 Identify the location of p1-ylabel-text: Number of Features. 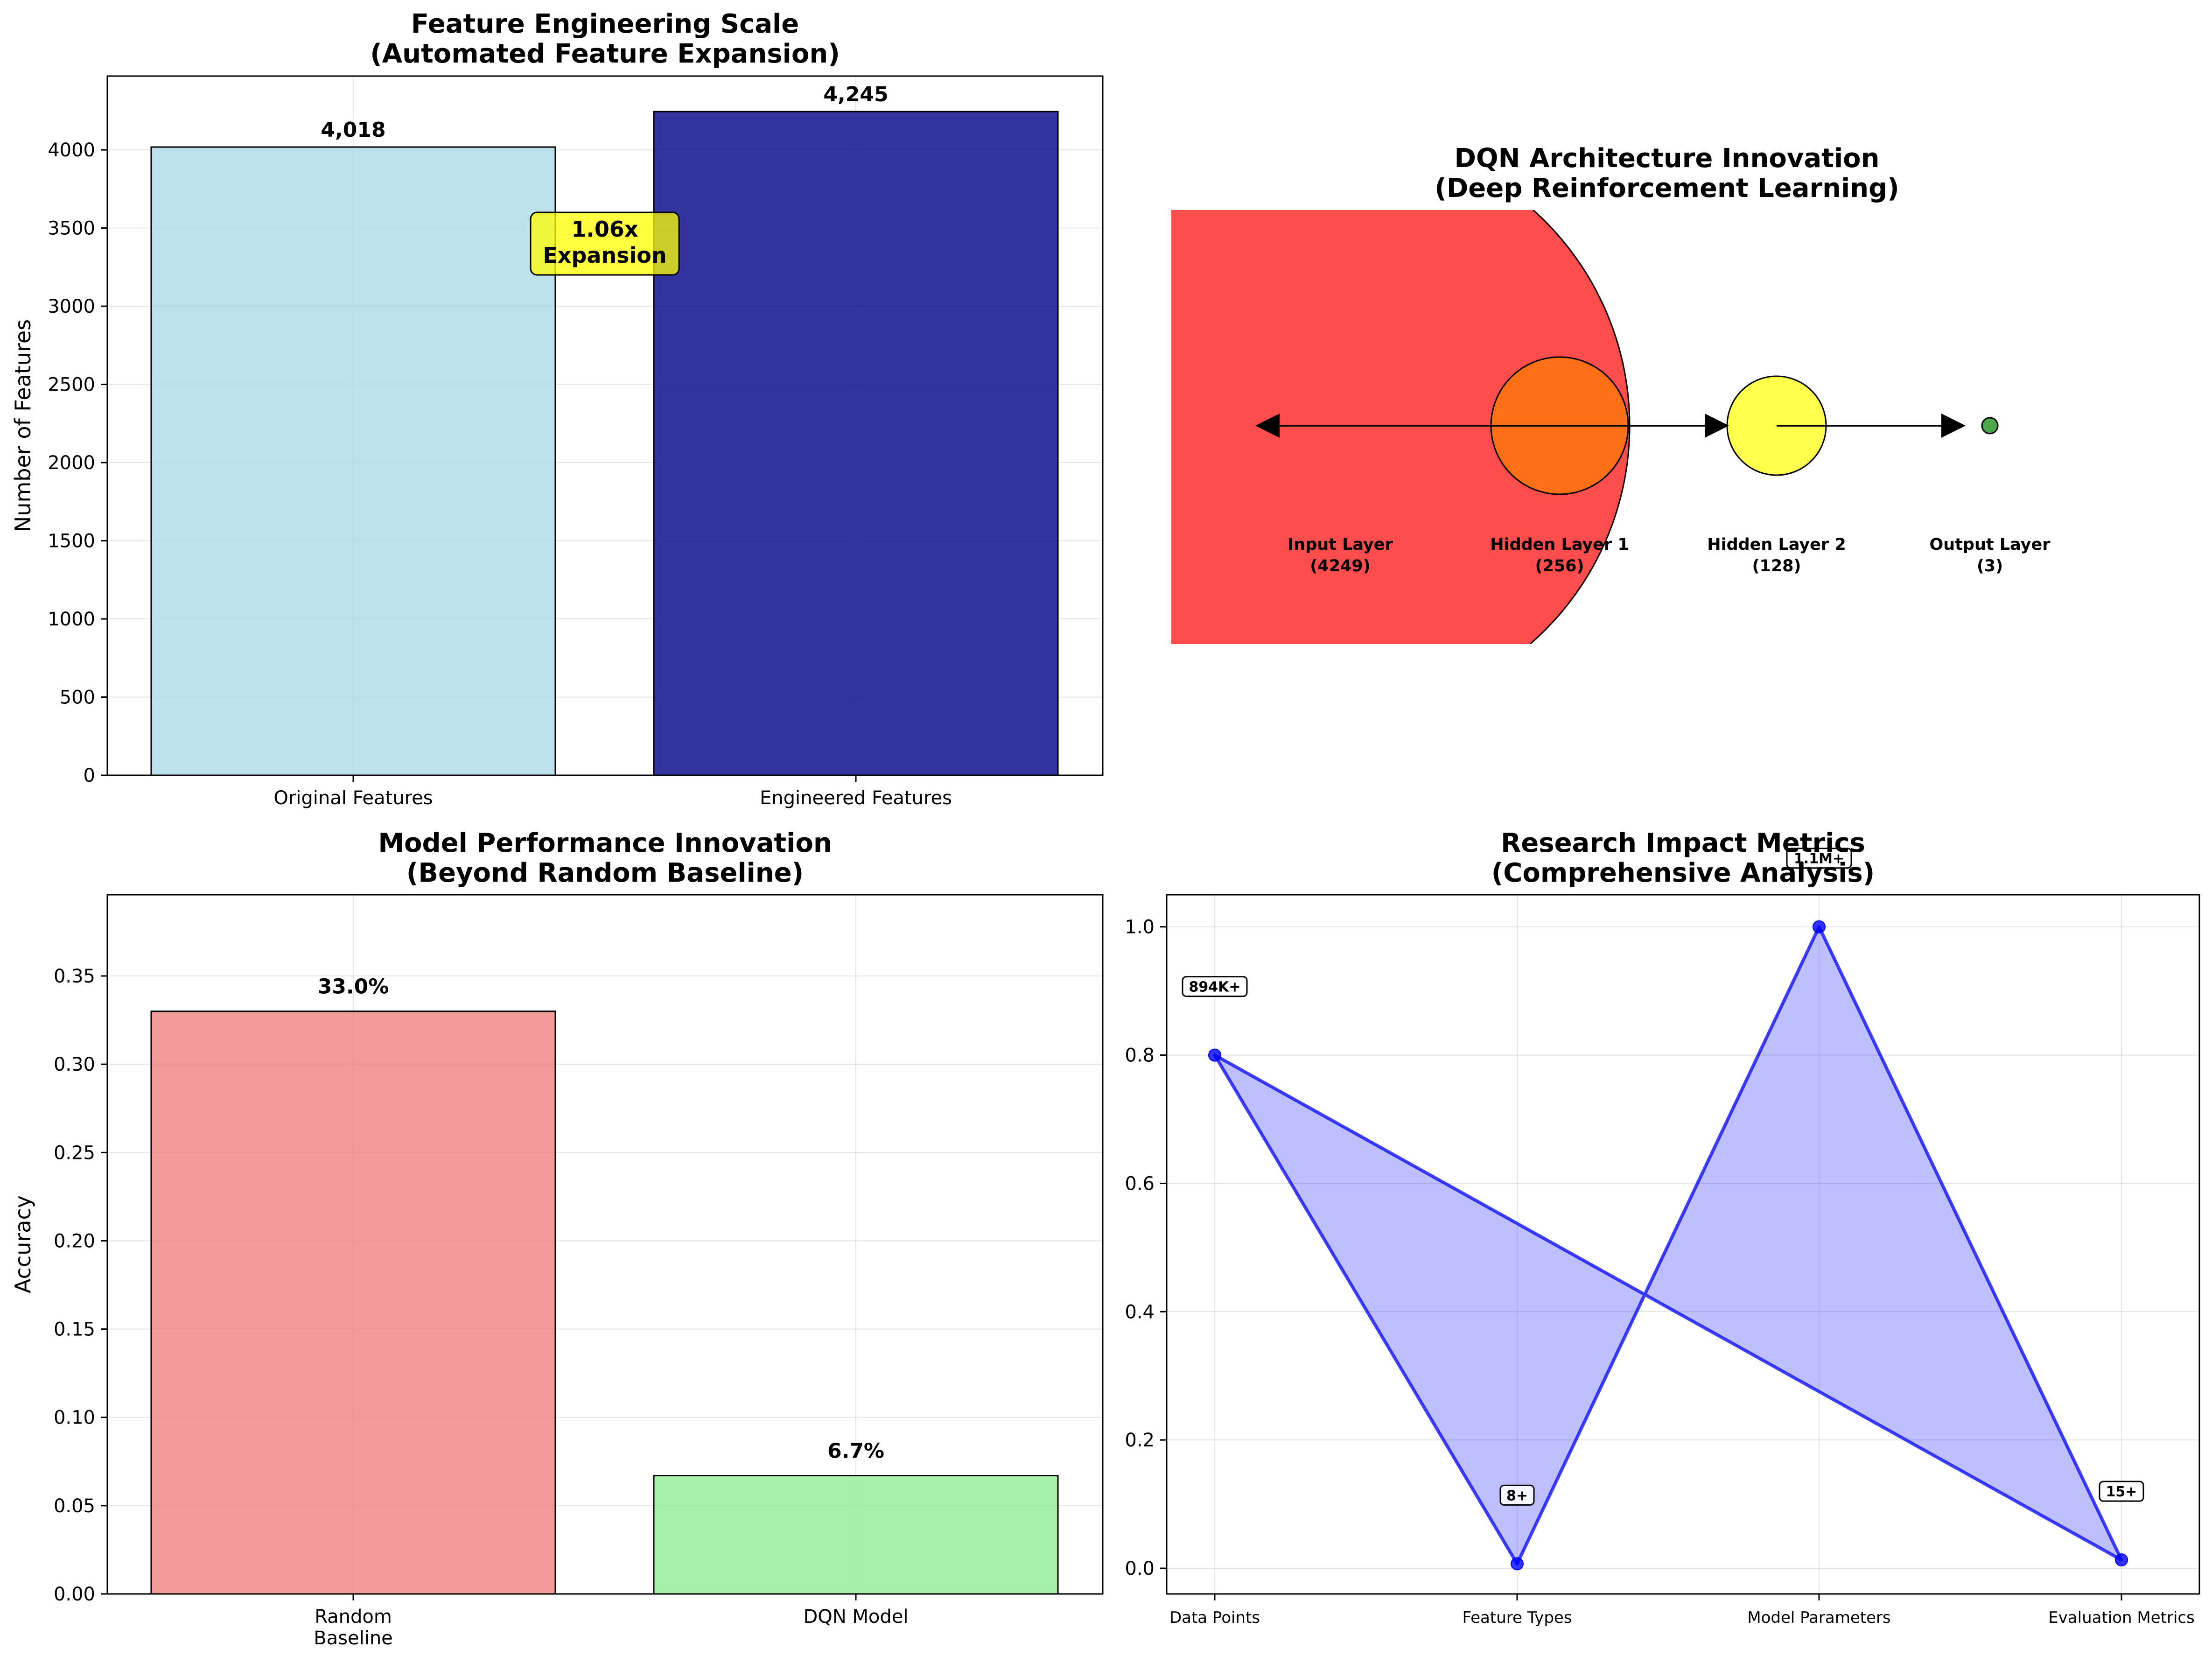
(22, 425).